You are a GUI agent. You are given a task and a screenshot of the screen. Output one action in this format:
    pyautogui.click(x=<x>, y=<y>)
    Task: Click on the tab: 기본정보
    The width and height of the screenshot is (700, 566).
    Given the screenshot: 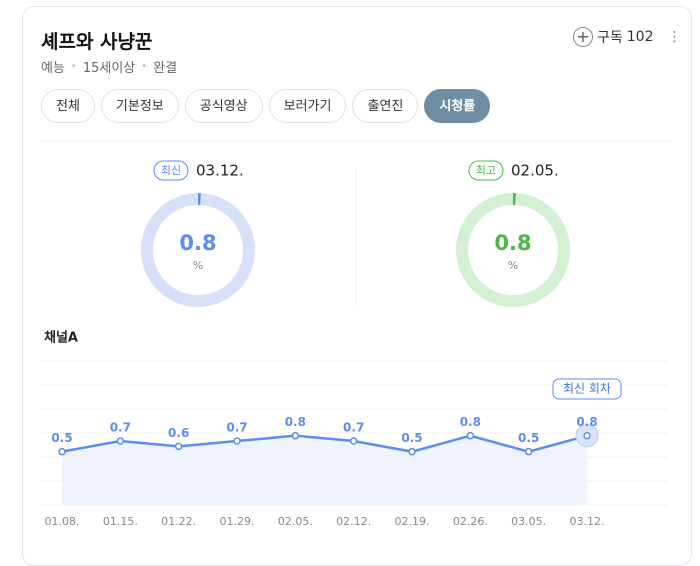 What is the action you would take?
    pyautogui.click(x=139, y=106)
    